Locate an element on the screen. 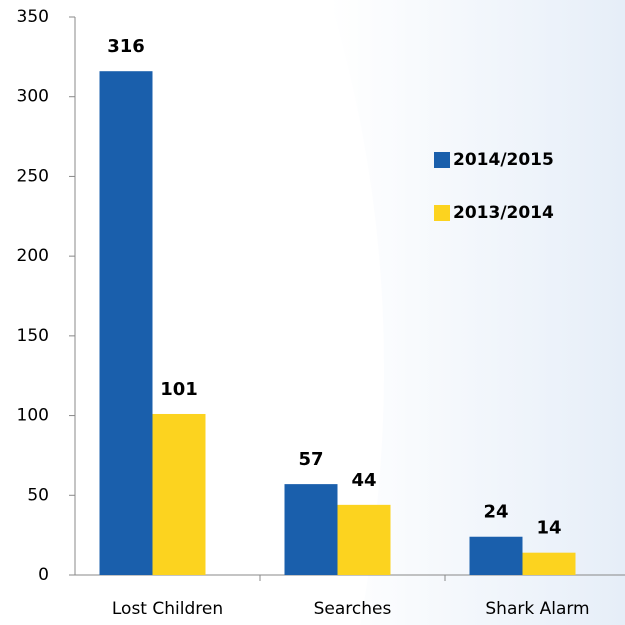 The image size is (625, 625). data-label: 57 is located at coordinates (310, 459).